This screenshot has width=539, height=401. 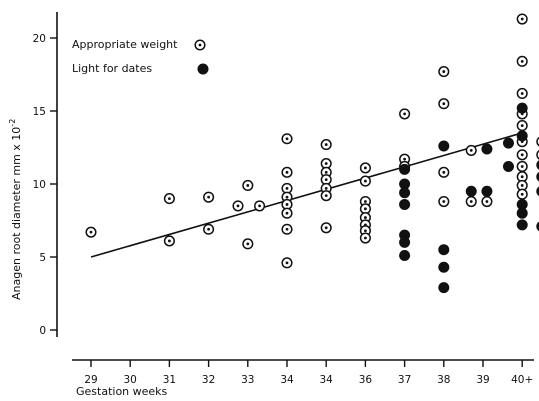 What do you see at coordinates (112, 68) in the screenshot?
I see `legend-label-light: Light for dates` at bounding box center [112, 68].